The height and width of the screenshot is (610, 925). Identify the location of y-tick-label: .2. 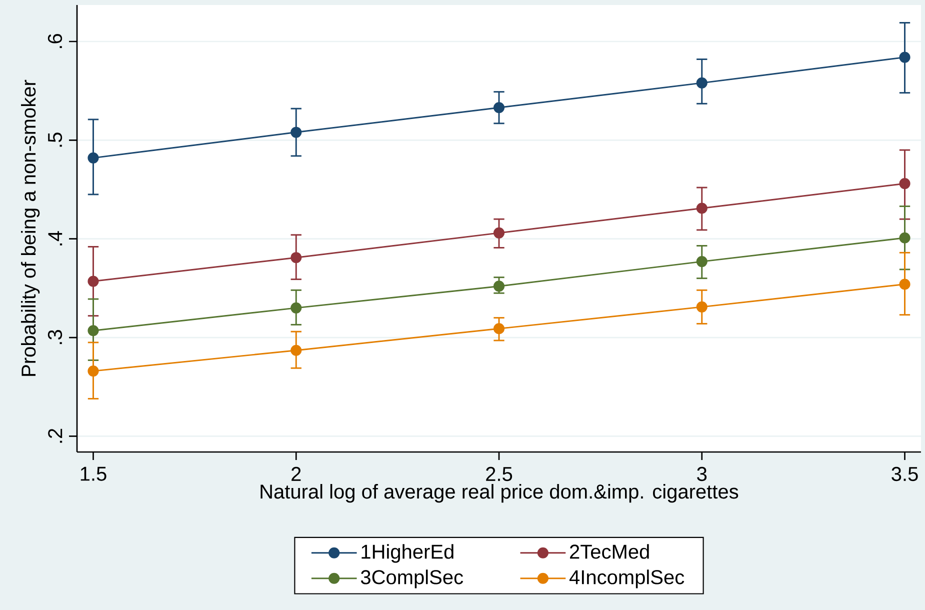
(55, 435).